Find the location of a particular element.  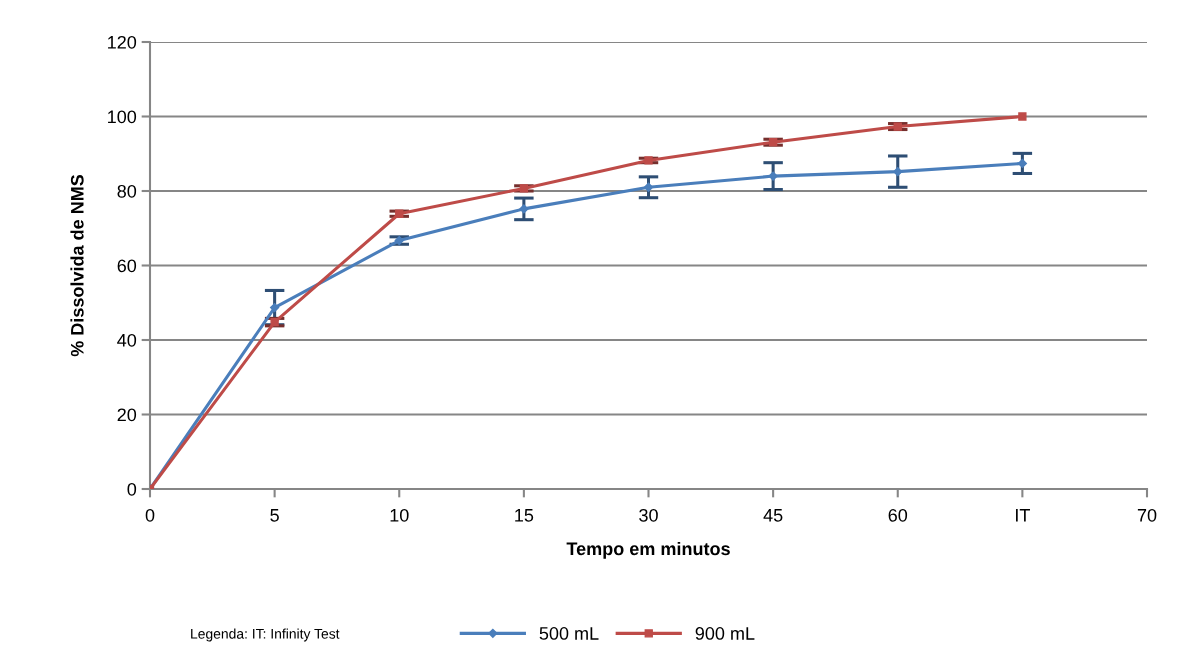

x-tick-label: 45 is located at coordinates (773, 515).